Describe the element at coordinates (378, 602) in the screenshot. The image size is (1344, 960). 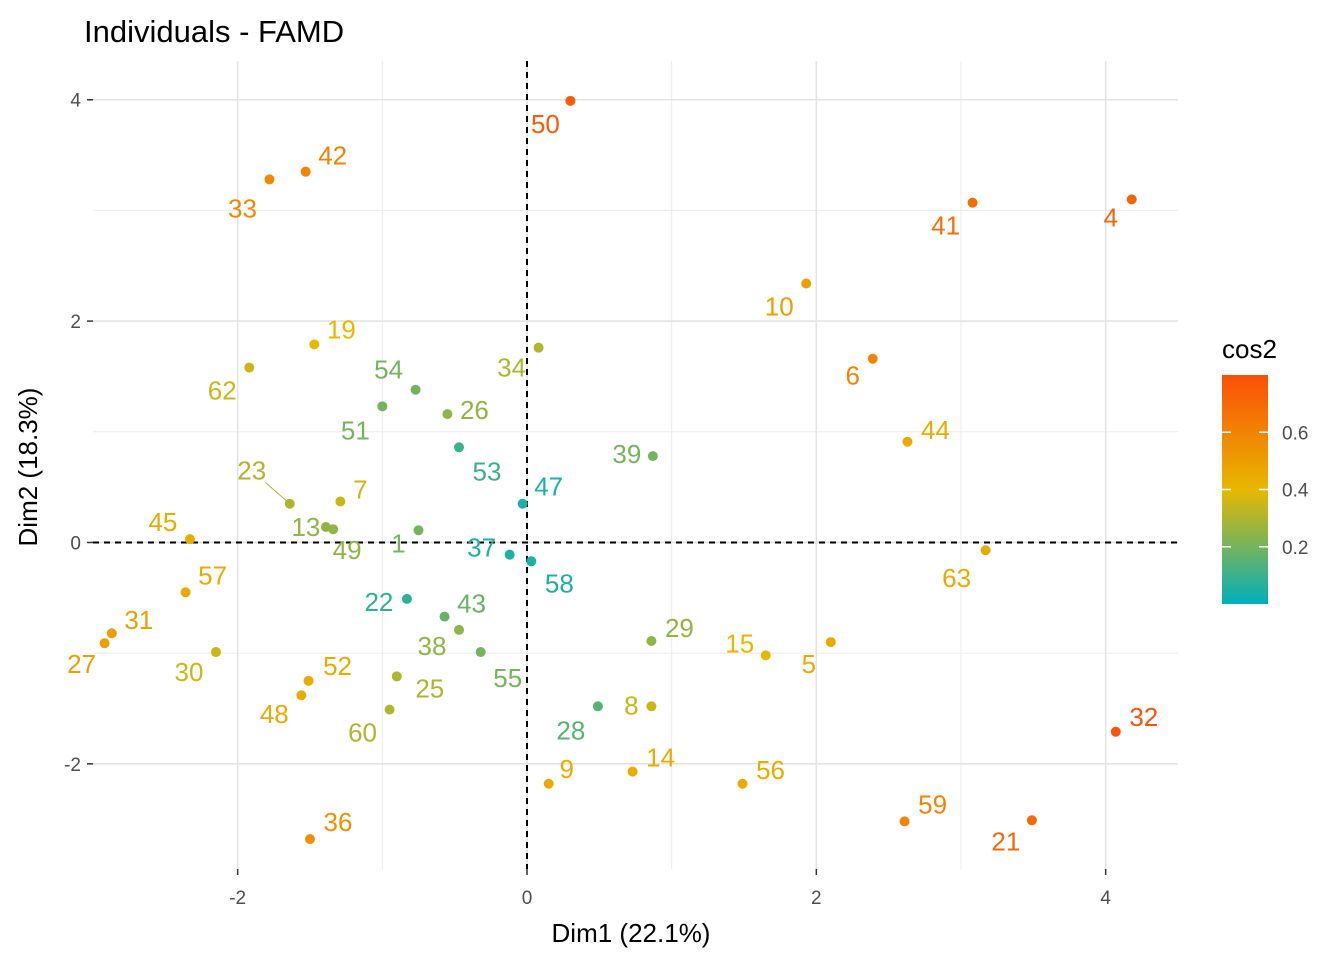
I see `point-label-22: 22` at that location.